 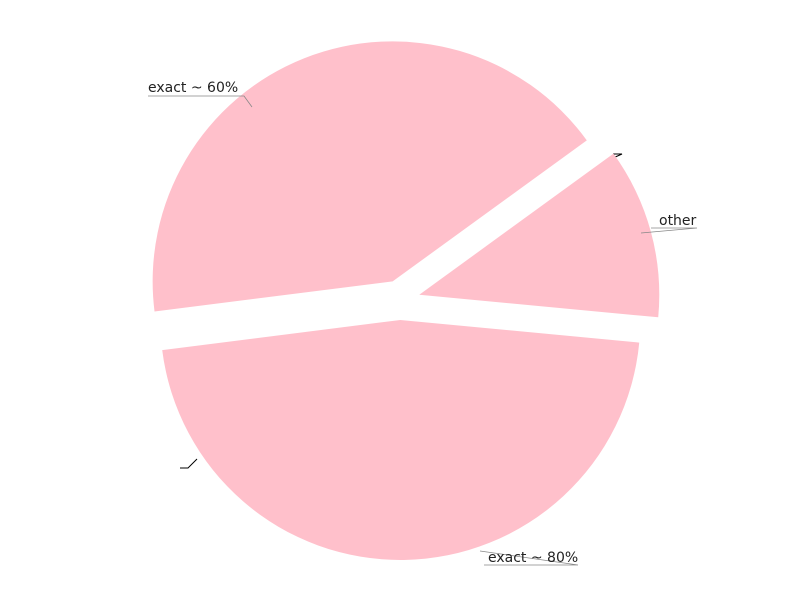 What do you see at coordinates (193, 88) in the screenshot?
I see `slice-label-0: exact ~ 60%` at bounding box center [193, 88].